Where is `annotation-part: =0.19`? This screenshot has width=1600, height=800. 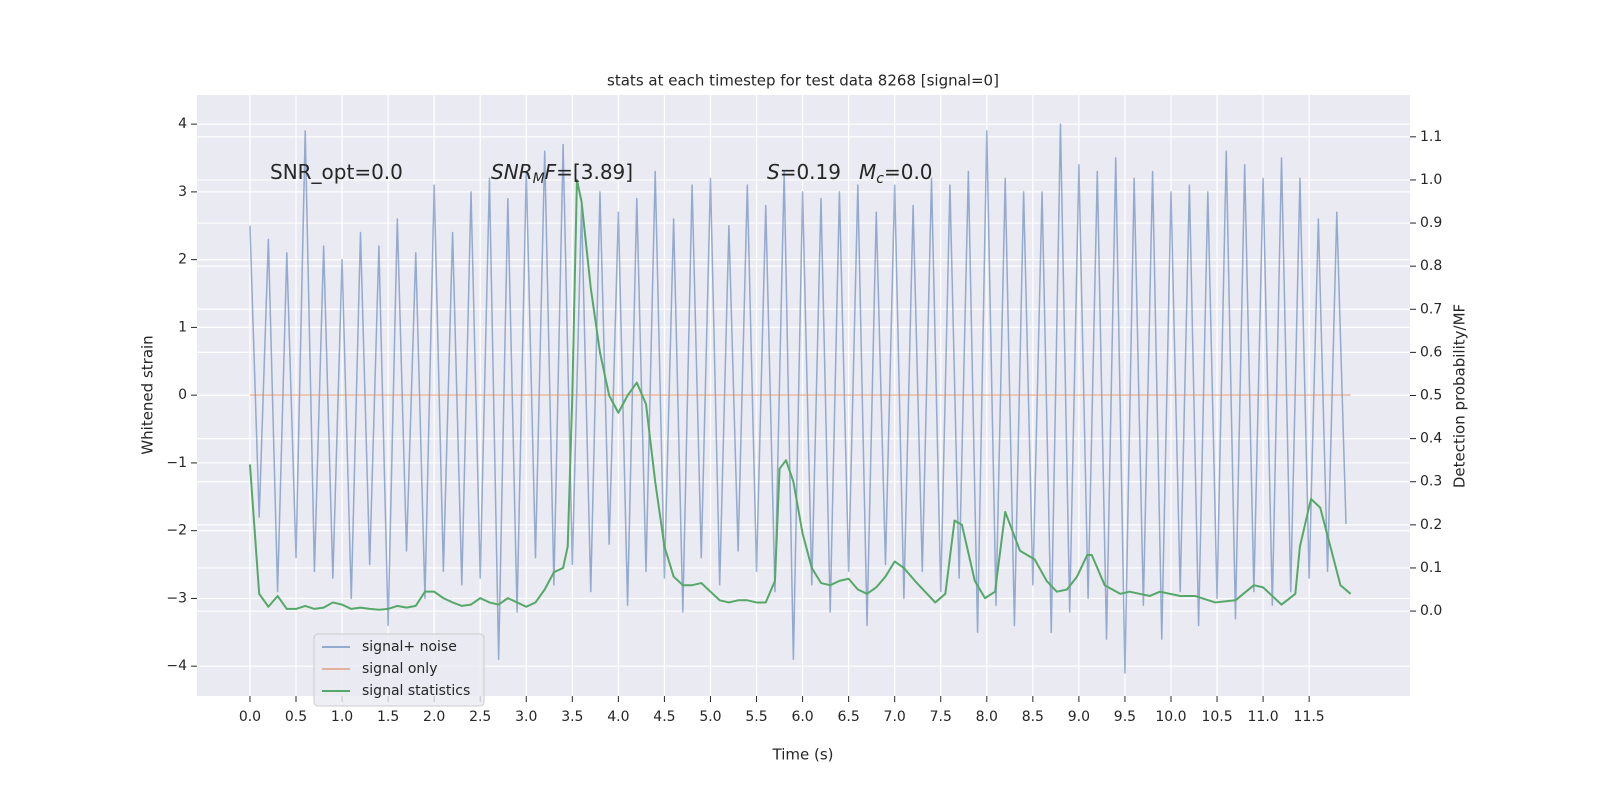
annotation-part: =0.19 is located at coordinates (810, 172).